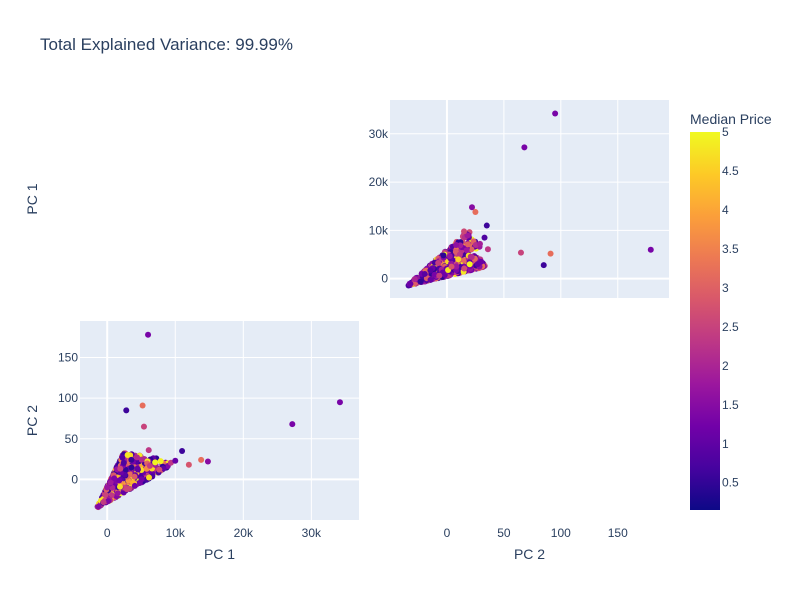  Describe the element at coordinates (725, 210) in the screenshot. I see `colorbar-tick-label: 4` at that location.